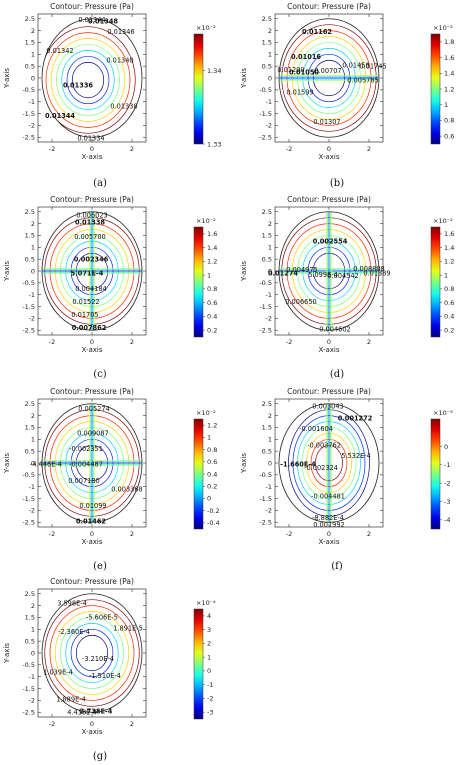 The height and width of the screenshot is (765, 474). What do you see at coordinates (84, 315) in the screenshot?
I see `contour-value-label: 0.01705` at bounding box center [84, 315].